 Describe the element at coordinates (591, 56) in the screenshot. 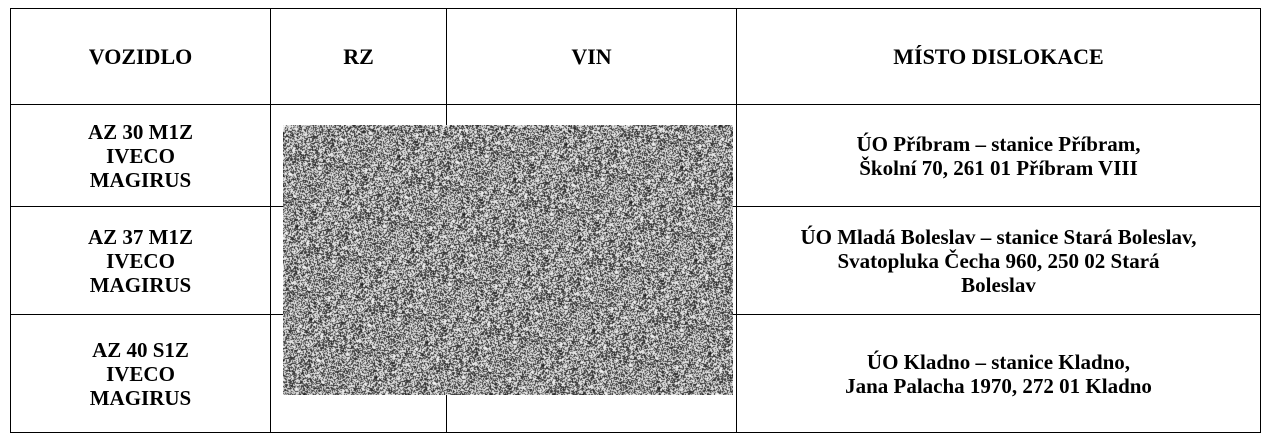

I see `header-vin: VIN` at that location.